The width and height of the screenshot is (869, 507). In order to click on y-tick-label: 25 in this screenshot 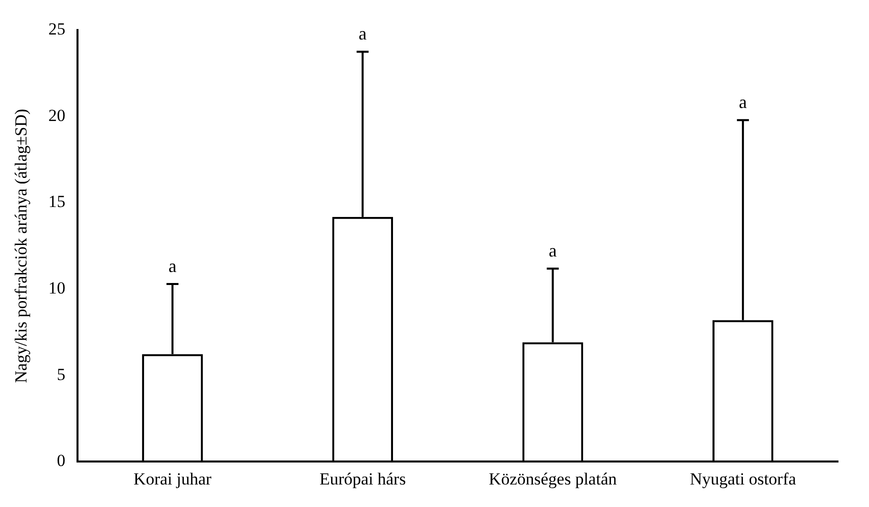, I will do `click(57, 29)`.